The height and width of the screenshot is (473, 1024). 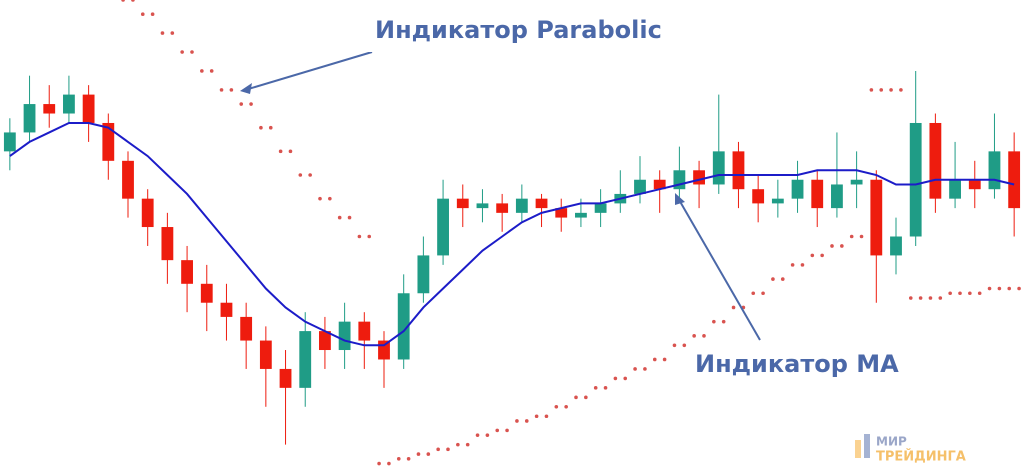 I want to click on annotation: Индикатор MA, so click(x=797, y=364).